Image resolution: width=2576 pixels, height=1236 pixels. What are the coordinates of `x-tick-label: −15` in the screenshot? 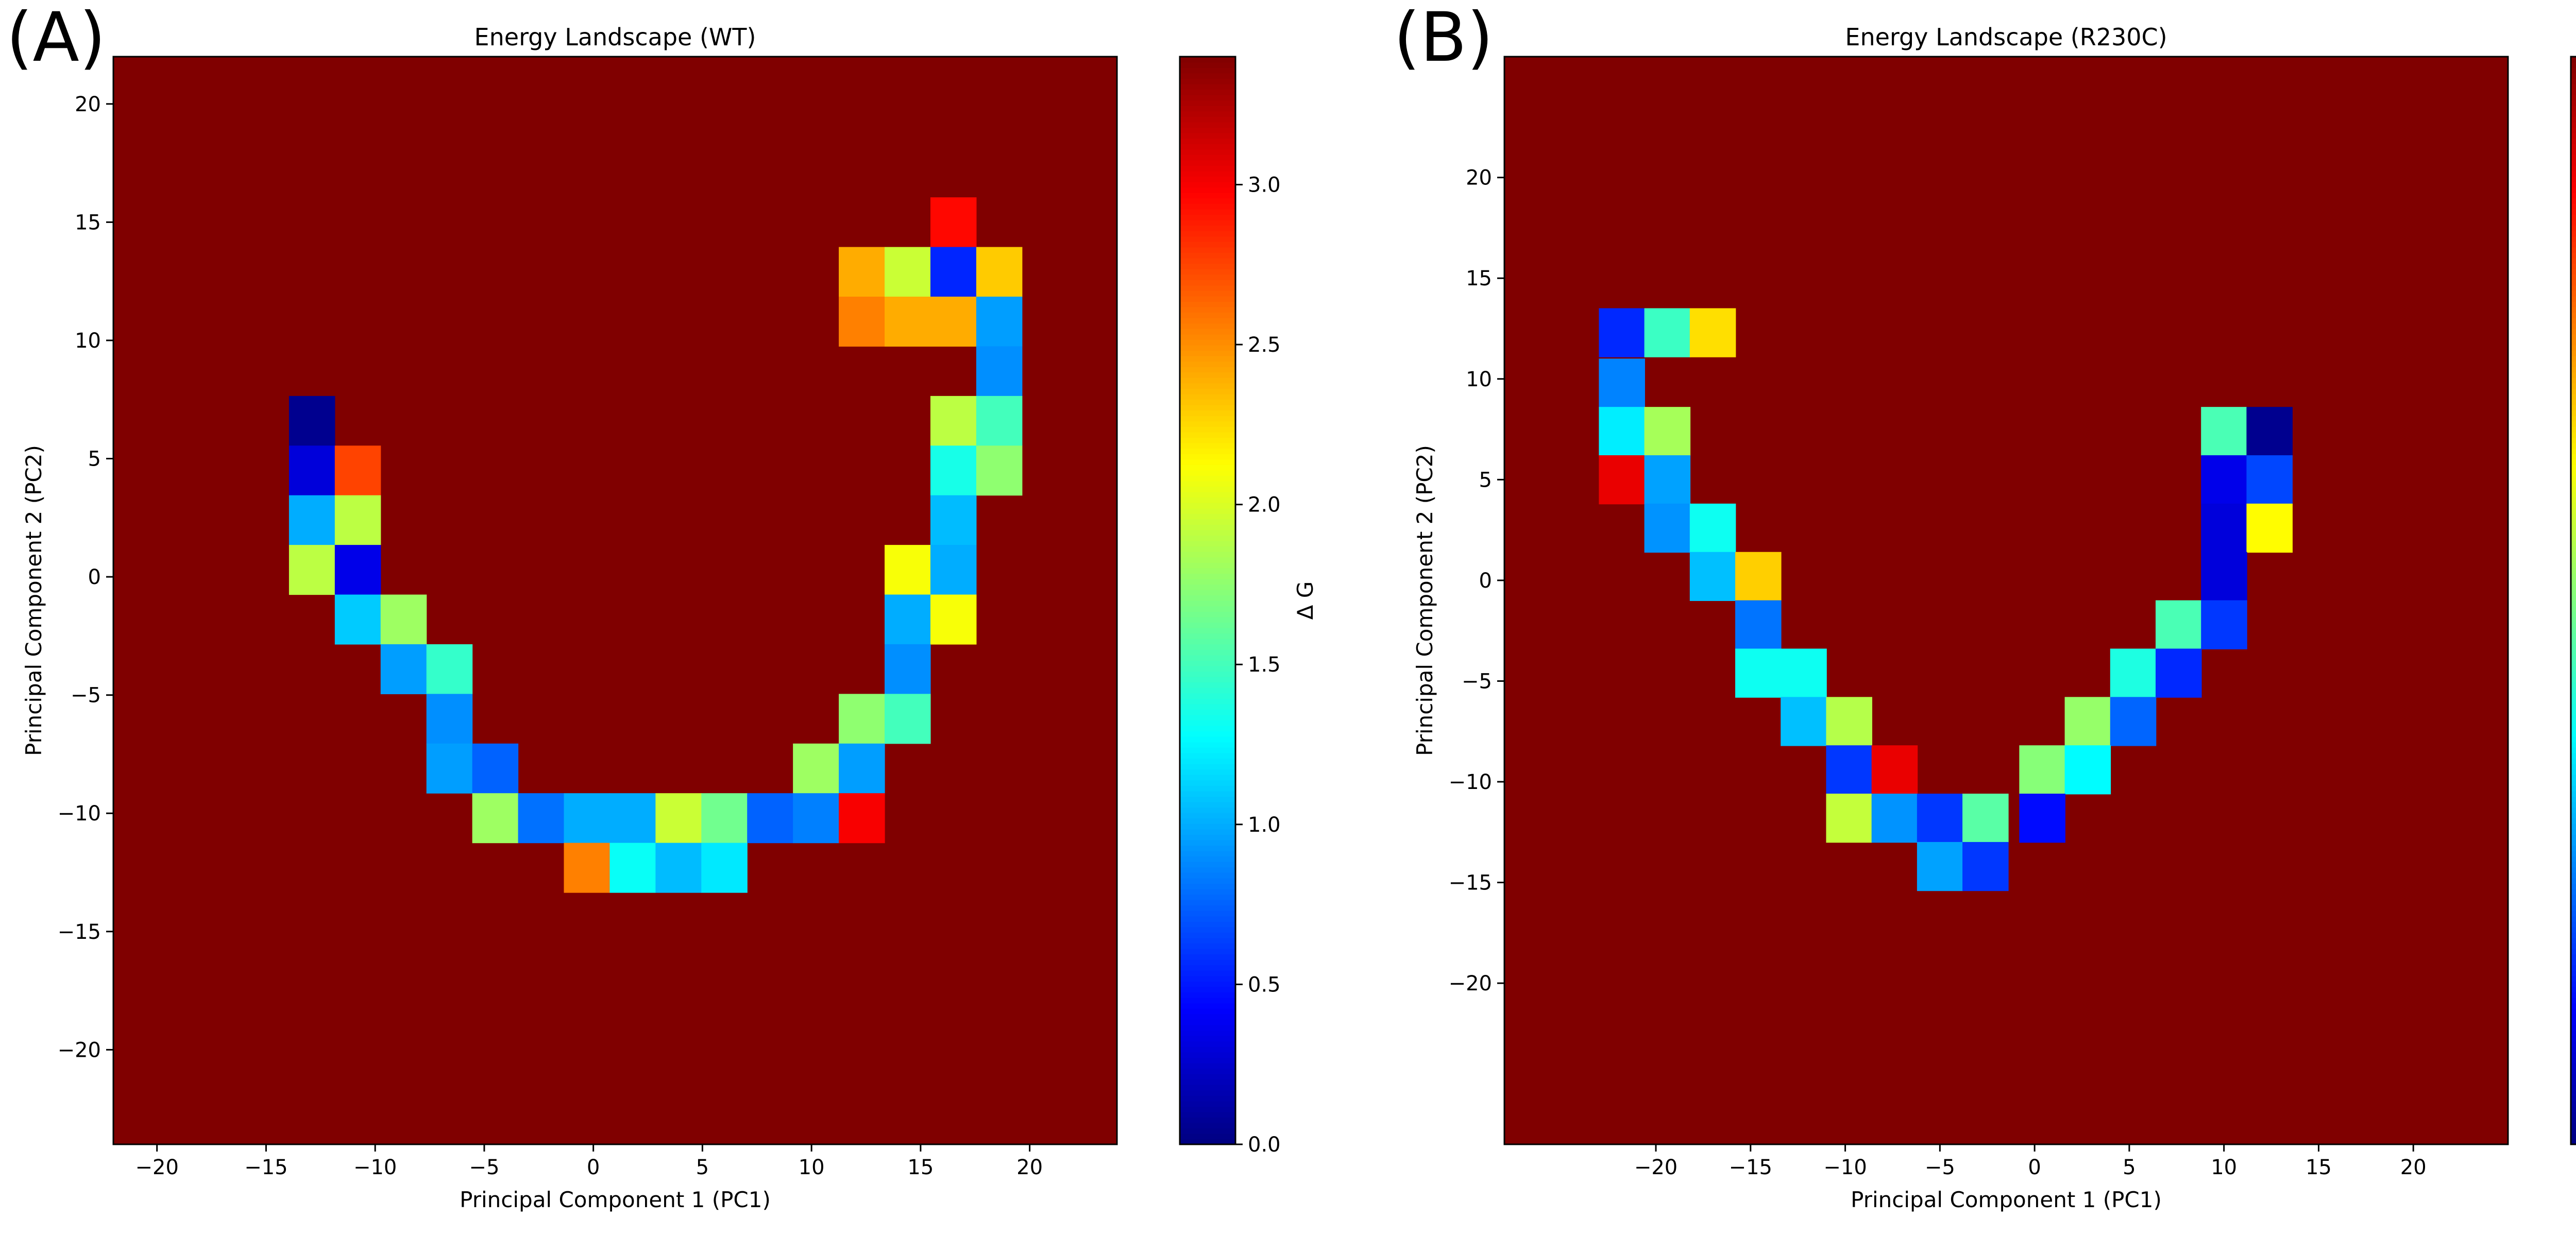 It's located at (1750, 1167).